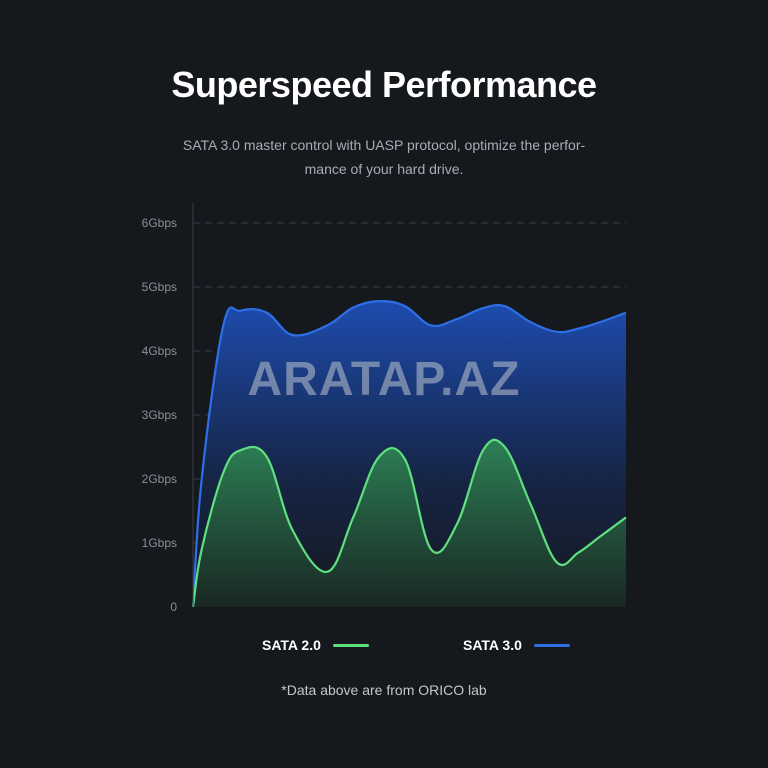  I want to click on y-tick-label: 1Gbps, so click(159, 543).